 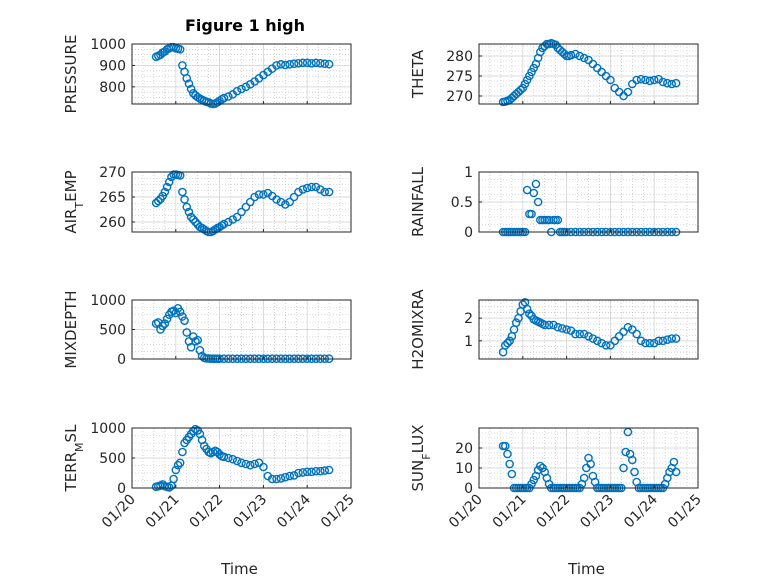 What do you see at coordinates (112, 173) in the screenshot?
I see `y-tick-label: 270` at bounding box center [112, 173].